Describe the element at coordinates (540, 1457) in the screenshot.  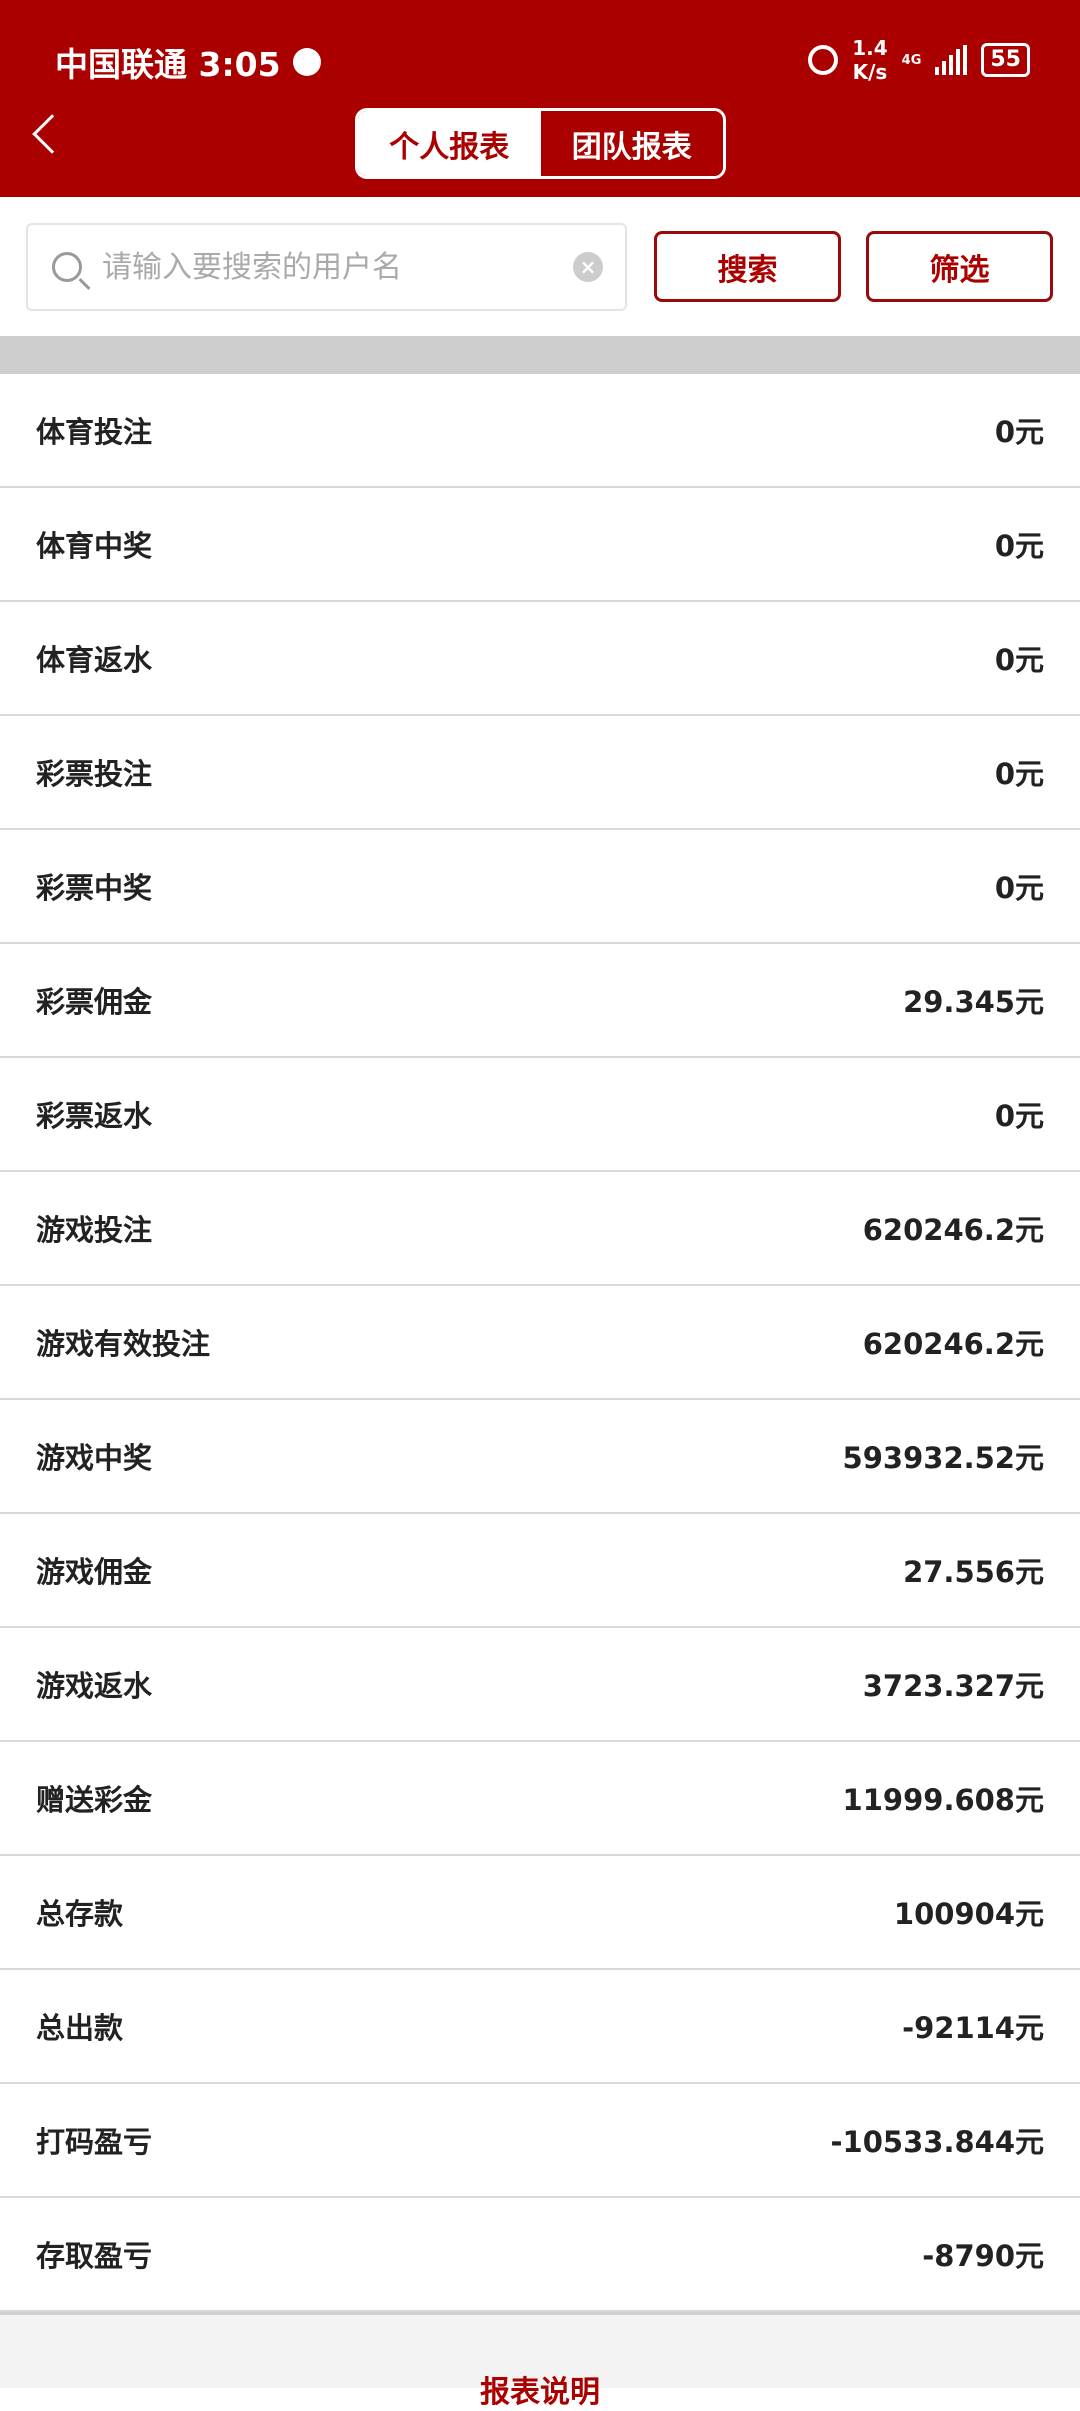
I see `list-item: 游戏中奖 593932.52元` at that location.